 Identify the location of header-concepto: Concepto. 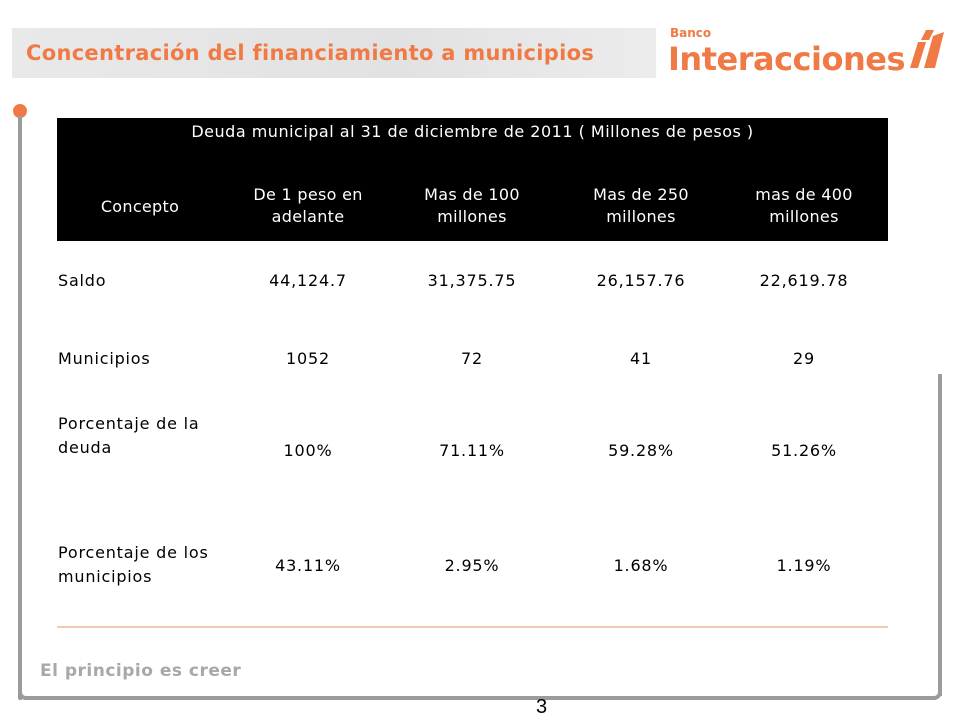
(140, 206).